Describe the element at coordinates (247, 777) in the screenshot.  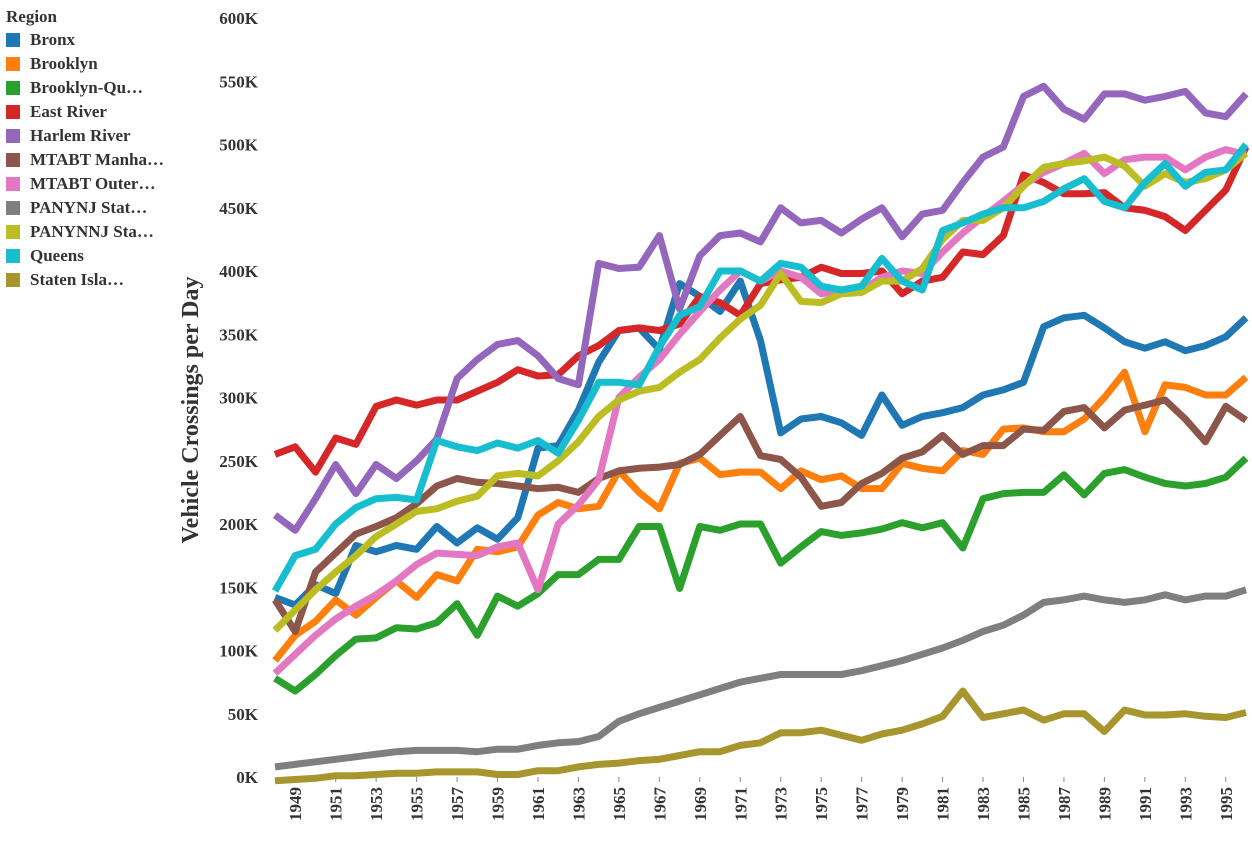
I see `y-tick-label: 0K` at that location.